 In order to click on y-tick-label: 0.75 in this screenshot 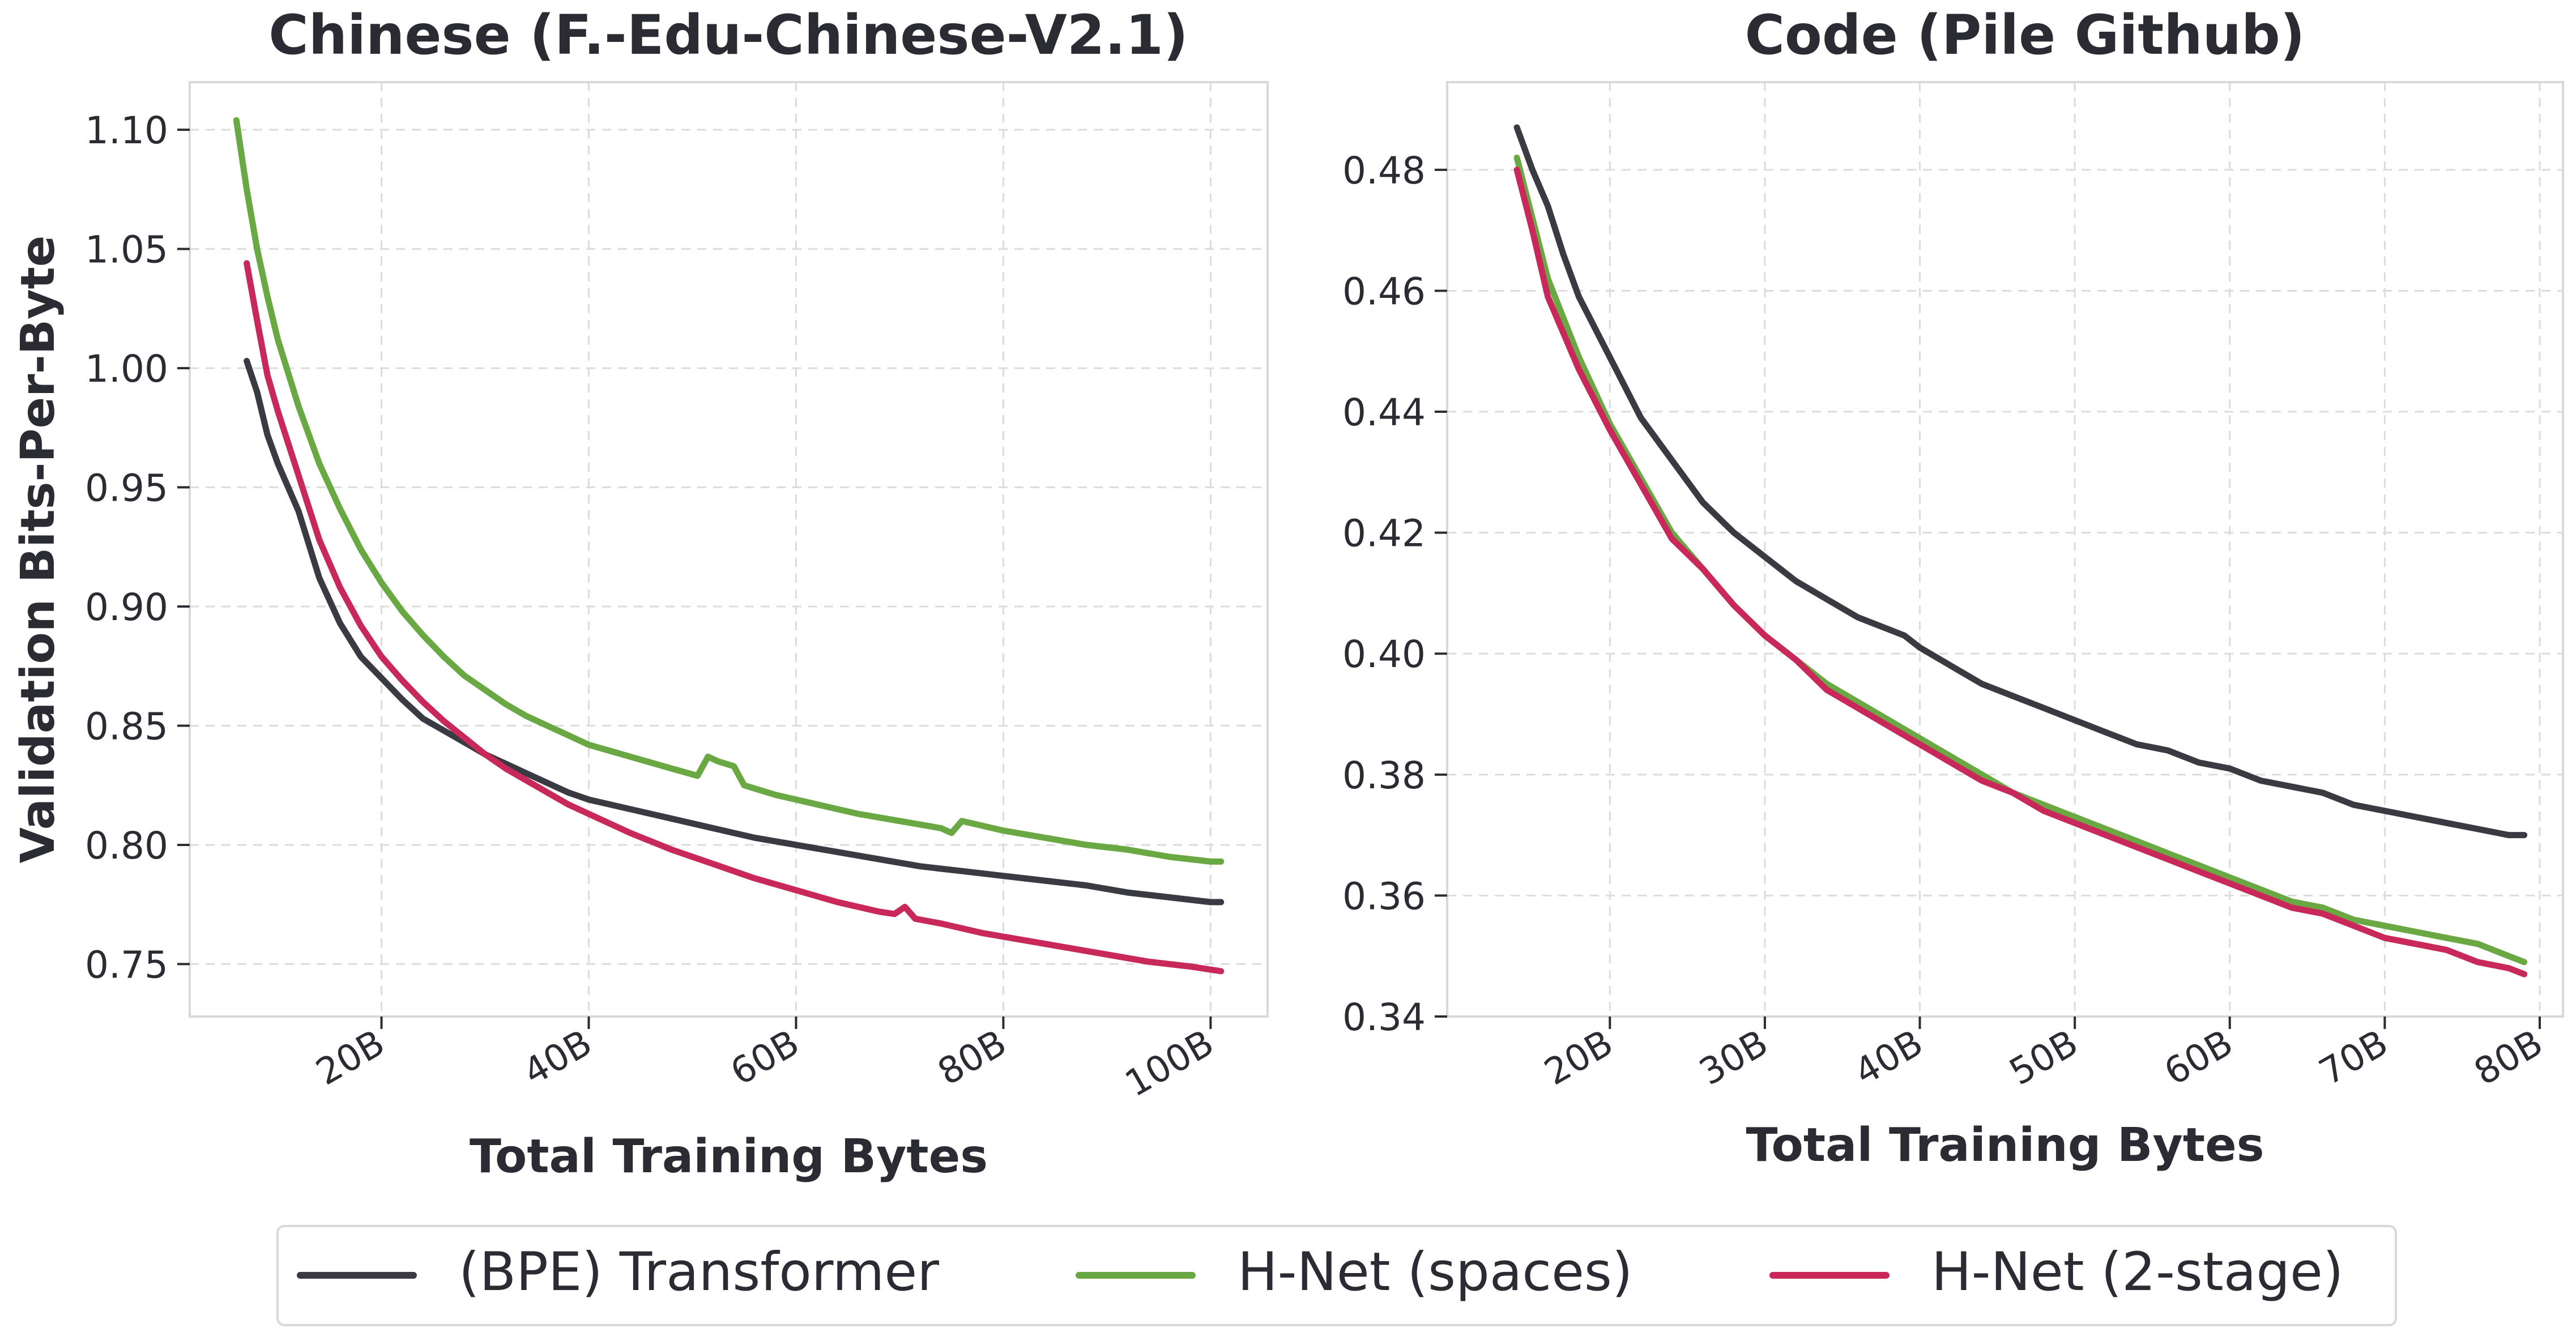, I will do `click(126, 964)`.